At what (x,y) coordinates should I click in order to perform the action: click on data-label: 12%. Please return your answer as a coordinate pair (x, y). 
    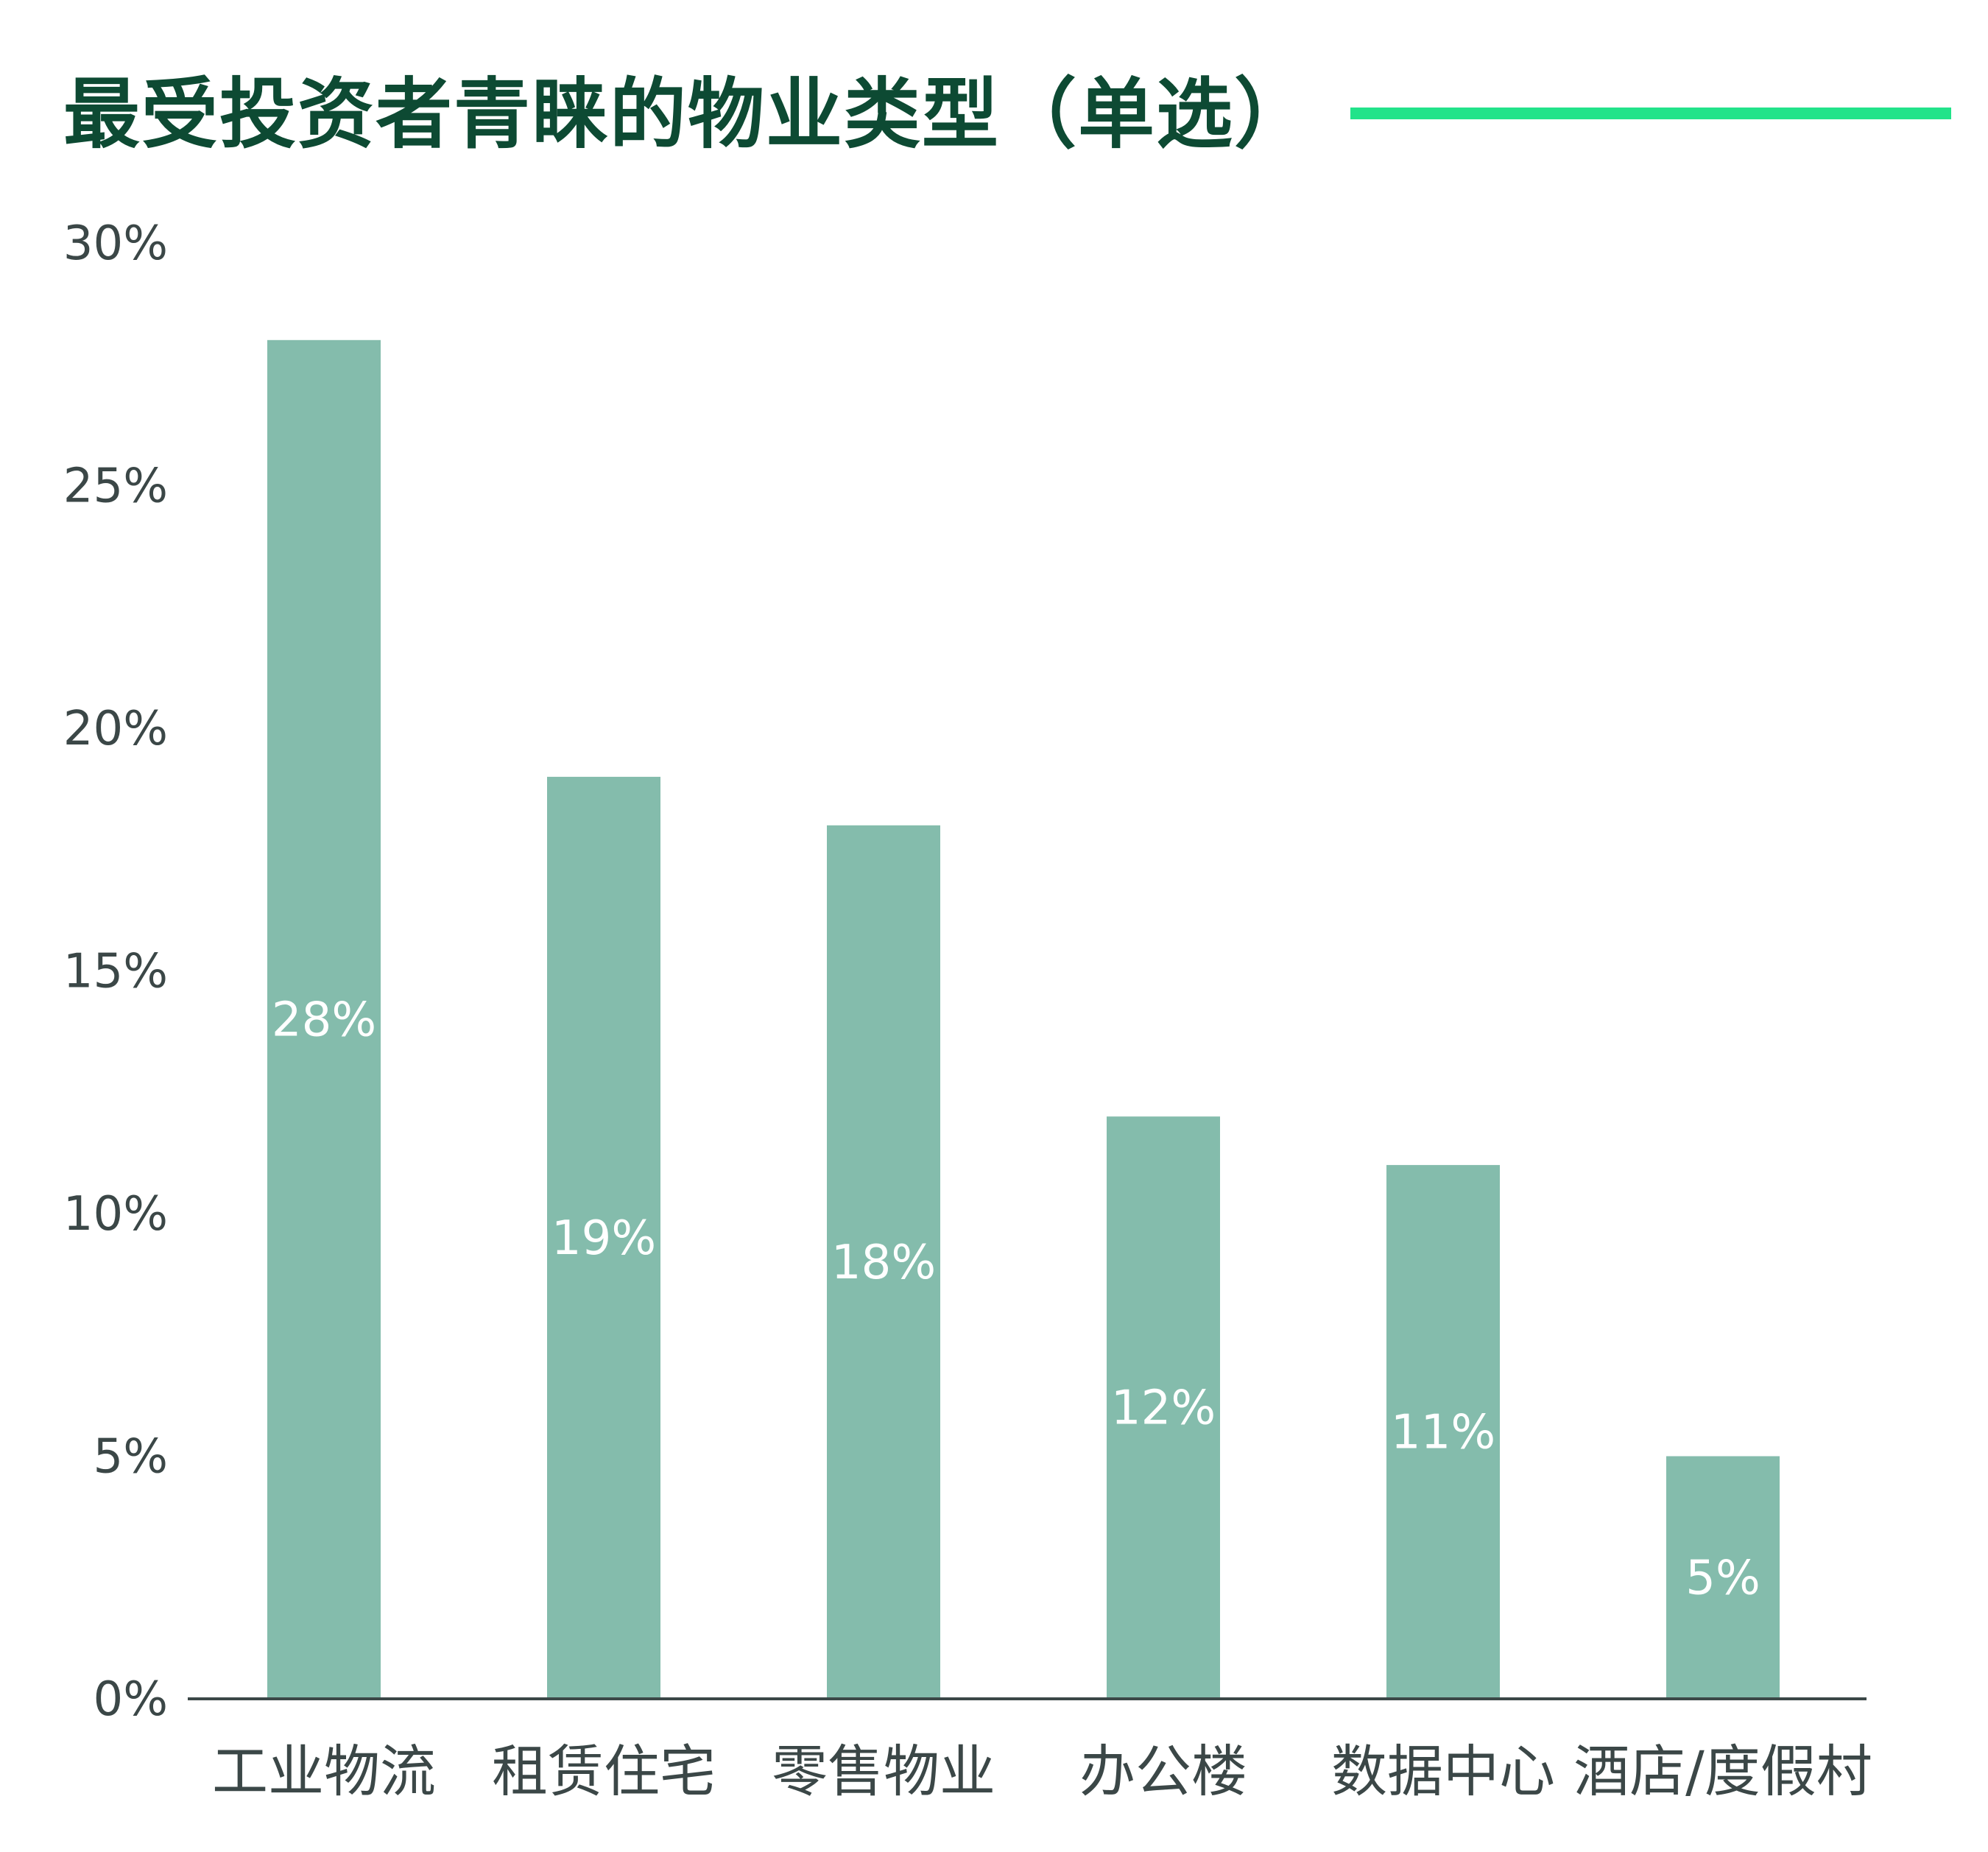
    Looking at the image, I should click on (1163, 1408).